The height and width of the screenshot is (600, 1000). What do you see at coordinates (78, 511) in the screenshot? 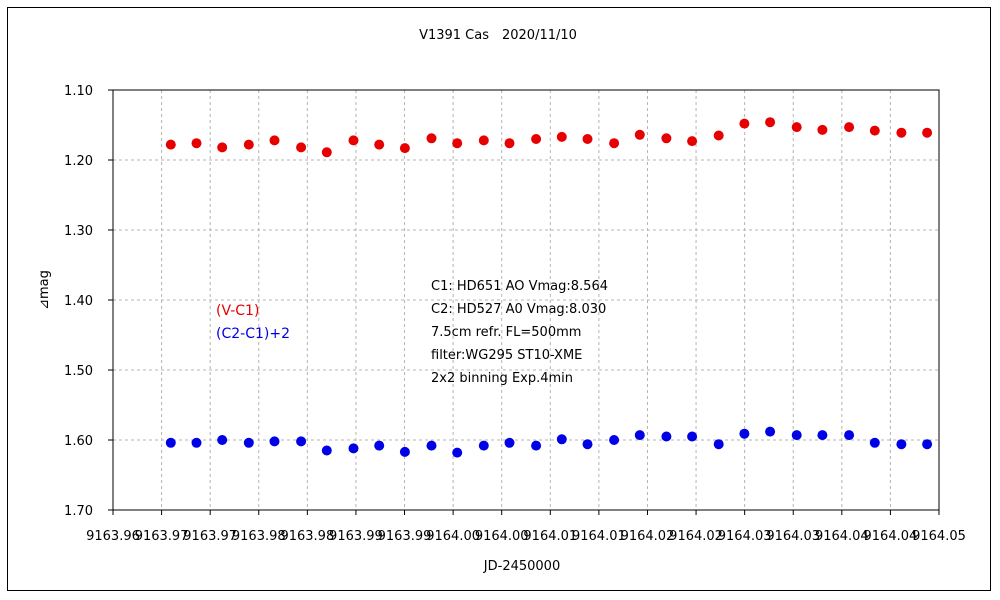
I see `y-tick-label: 1.70` at bounding box center [78, 511].